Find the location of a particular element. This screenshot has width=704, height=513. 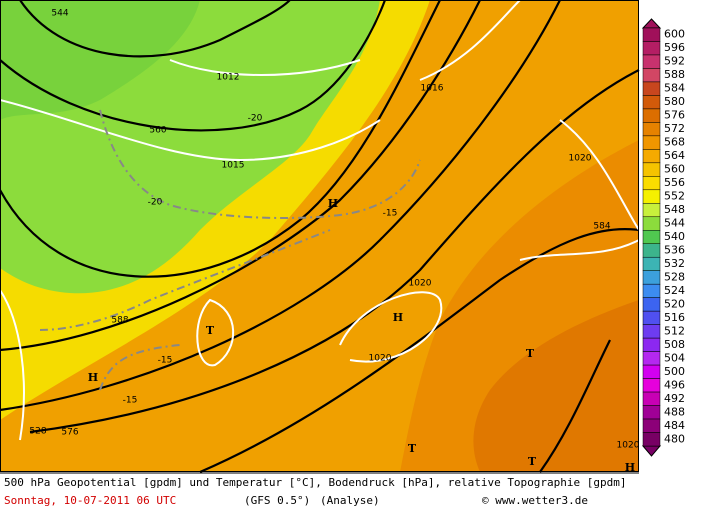

colorbar-label: 572 is located at coordinates (674, 128).